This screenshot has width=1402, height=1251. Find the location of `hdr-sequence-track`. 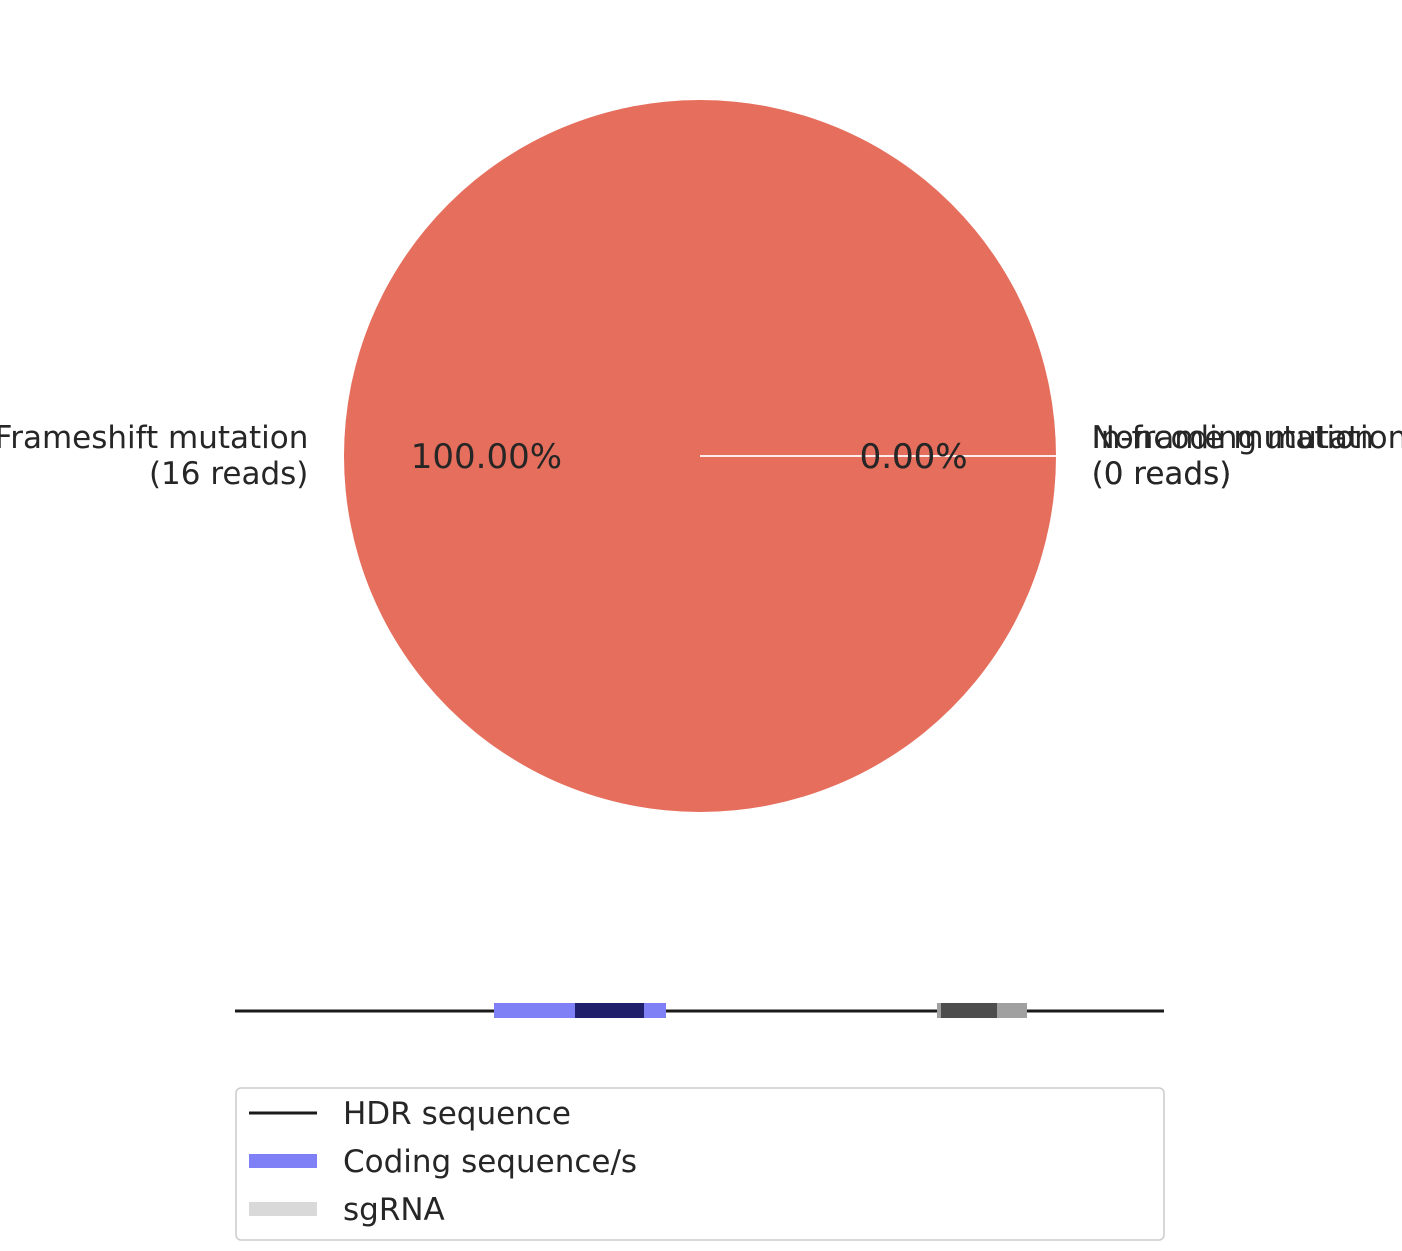

hdr-sequence-track is located at coordinates (699, 1010).